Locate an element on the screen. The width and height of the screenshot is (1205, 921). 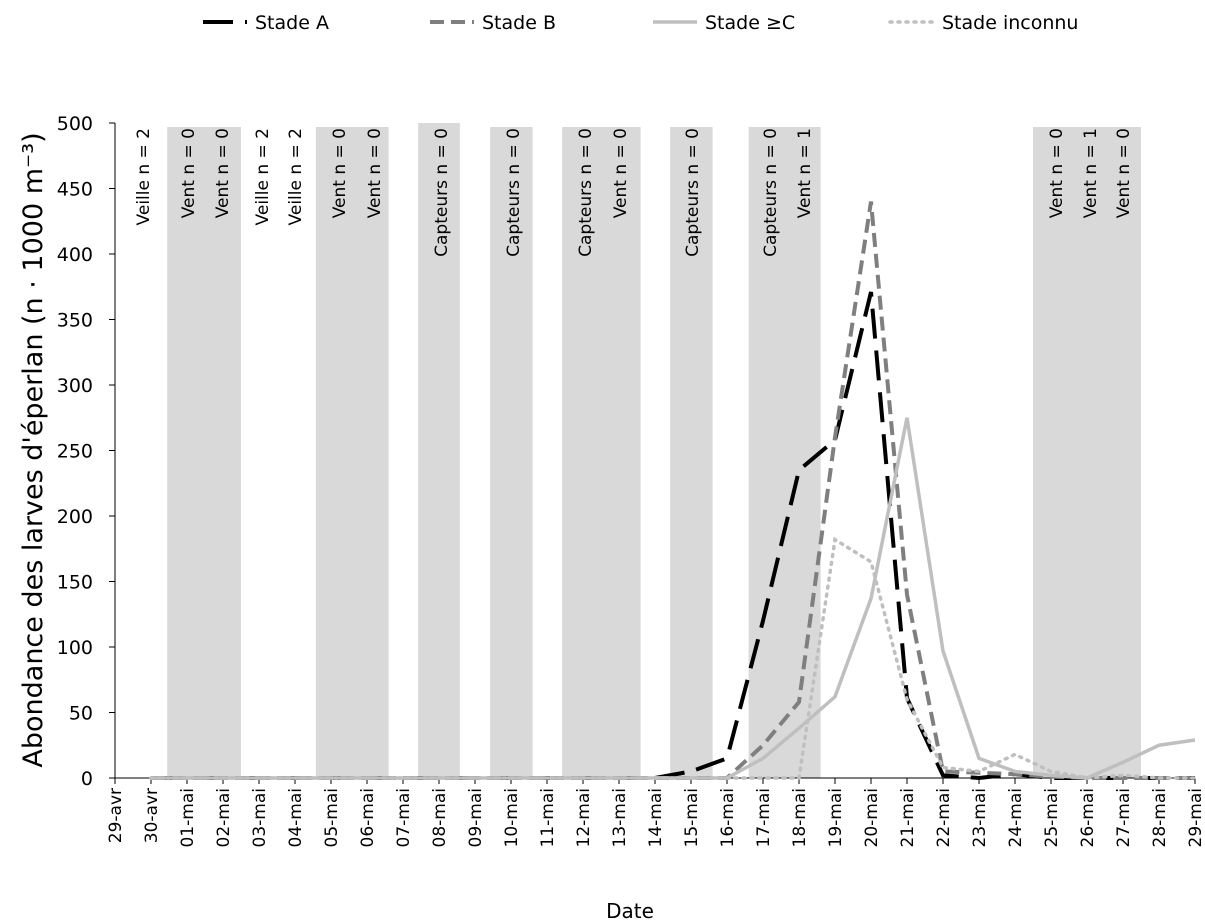
legend-label: Stade B is located at coordinates (519, 23).